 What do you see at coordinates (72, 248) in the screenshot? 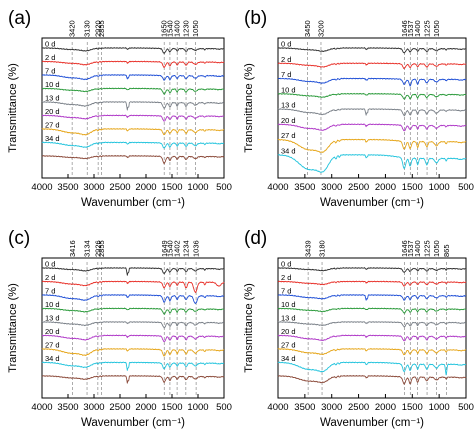
I see `marker-label: 3416` at bounding box center [72, 248].